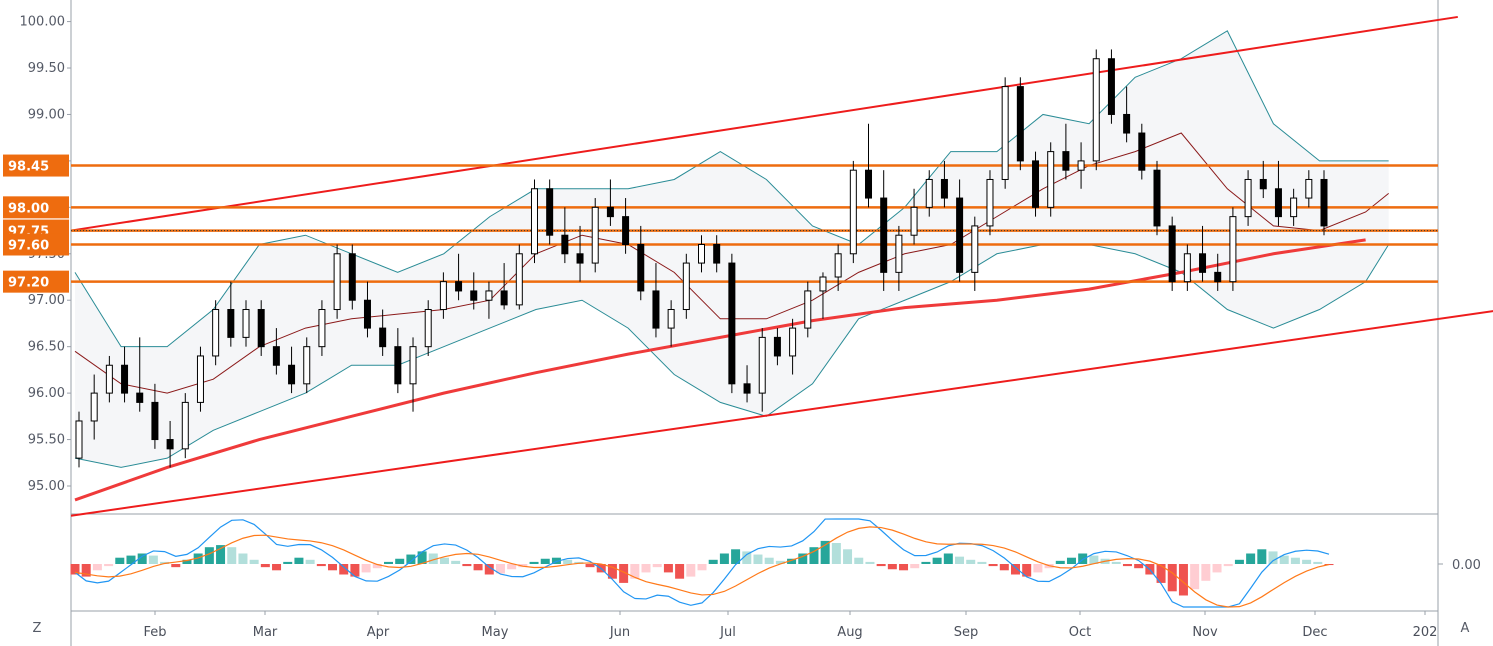  Describe the element at coordinates (46, 393) in the screenshot. I see `price-tick-label: 96.00` at that location.